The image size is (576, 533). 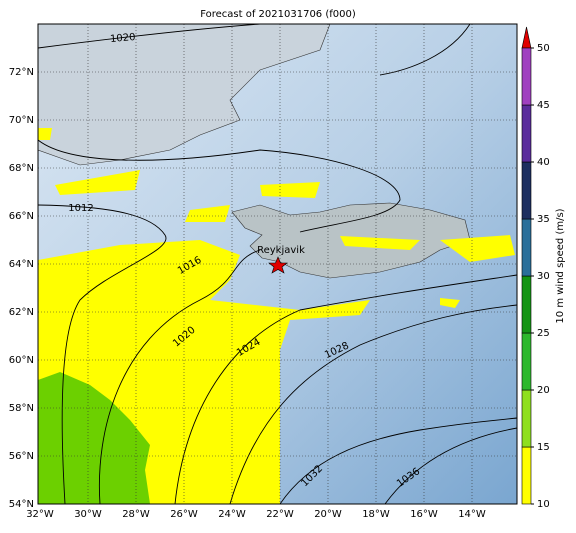 I want to click on lon-label: 28°W, so click(x=136, y=514).